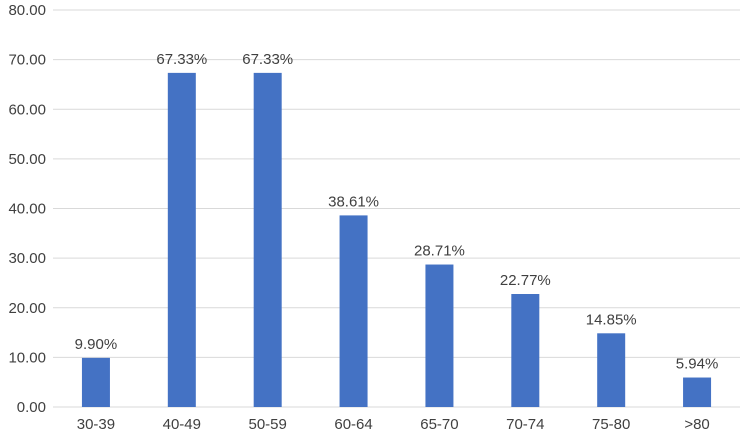  What do you see at coordinates (525, 423) in the screenshot?
I see `x-tick-label: 70-74` at bounding box center [525, 423].